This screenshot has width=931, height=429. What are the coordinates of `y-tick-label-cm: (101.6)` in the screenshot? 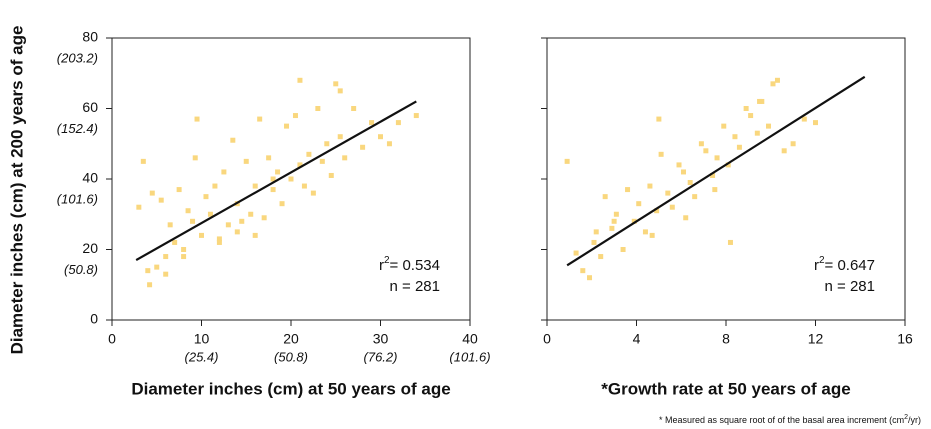 It's located at (77, 198).